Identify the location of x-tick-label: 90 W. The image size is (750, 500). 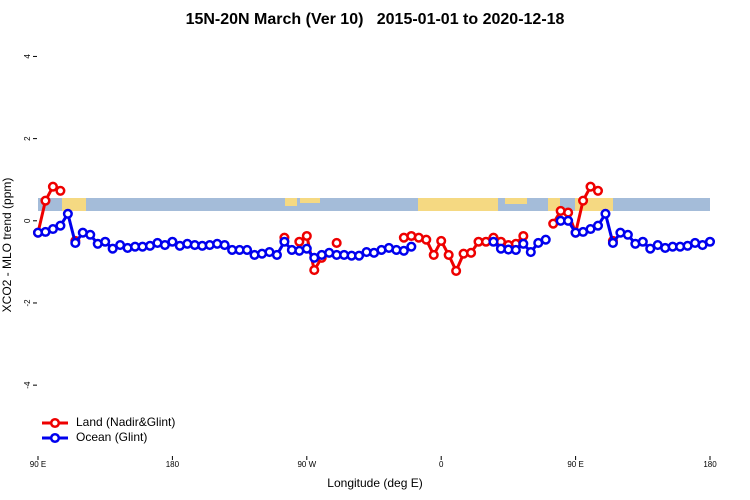
(306, 464).